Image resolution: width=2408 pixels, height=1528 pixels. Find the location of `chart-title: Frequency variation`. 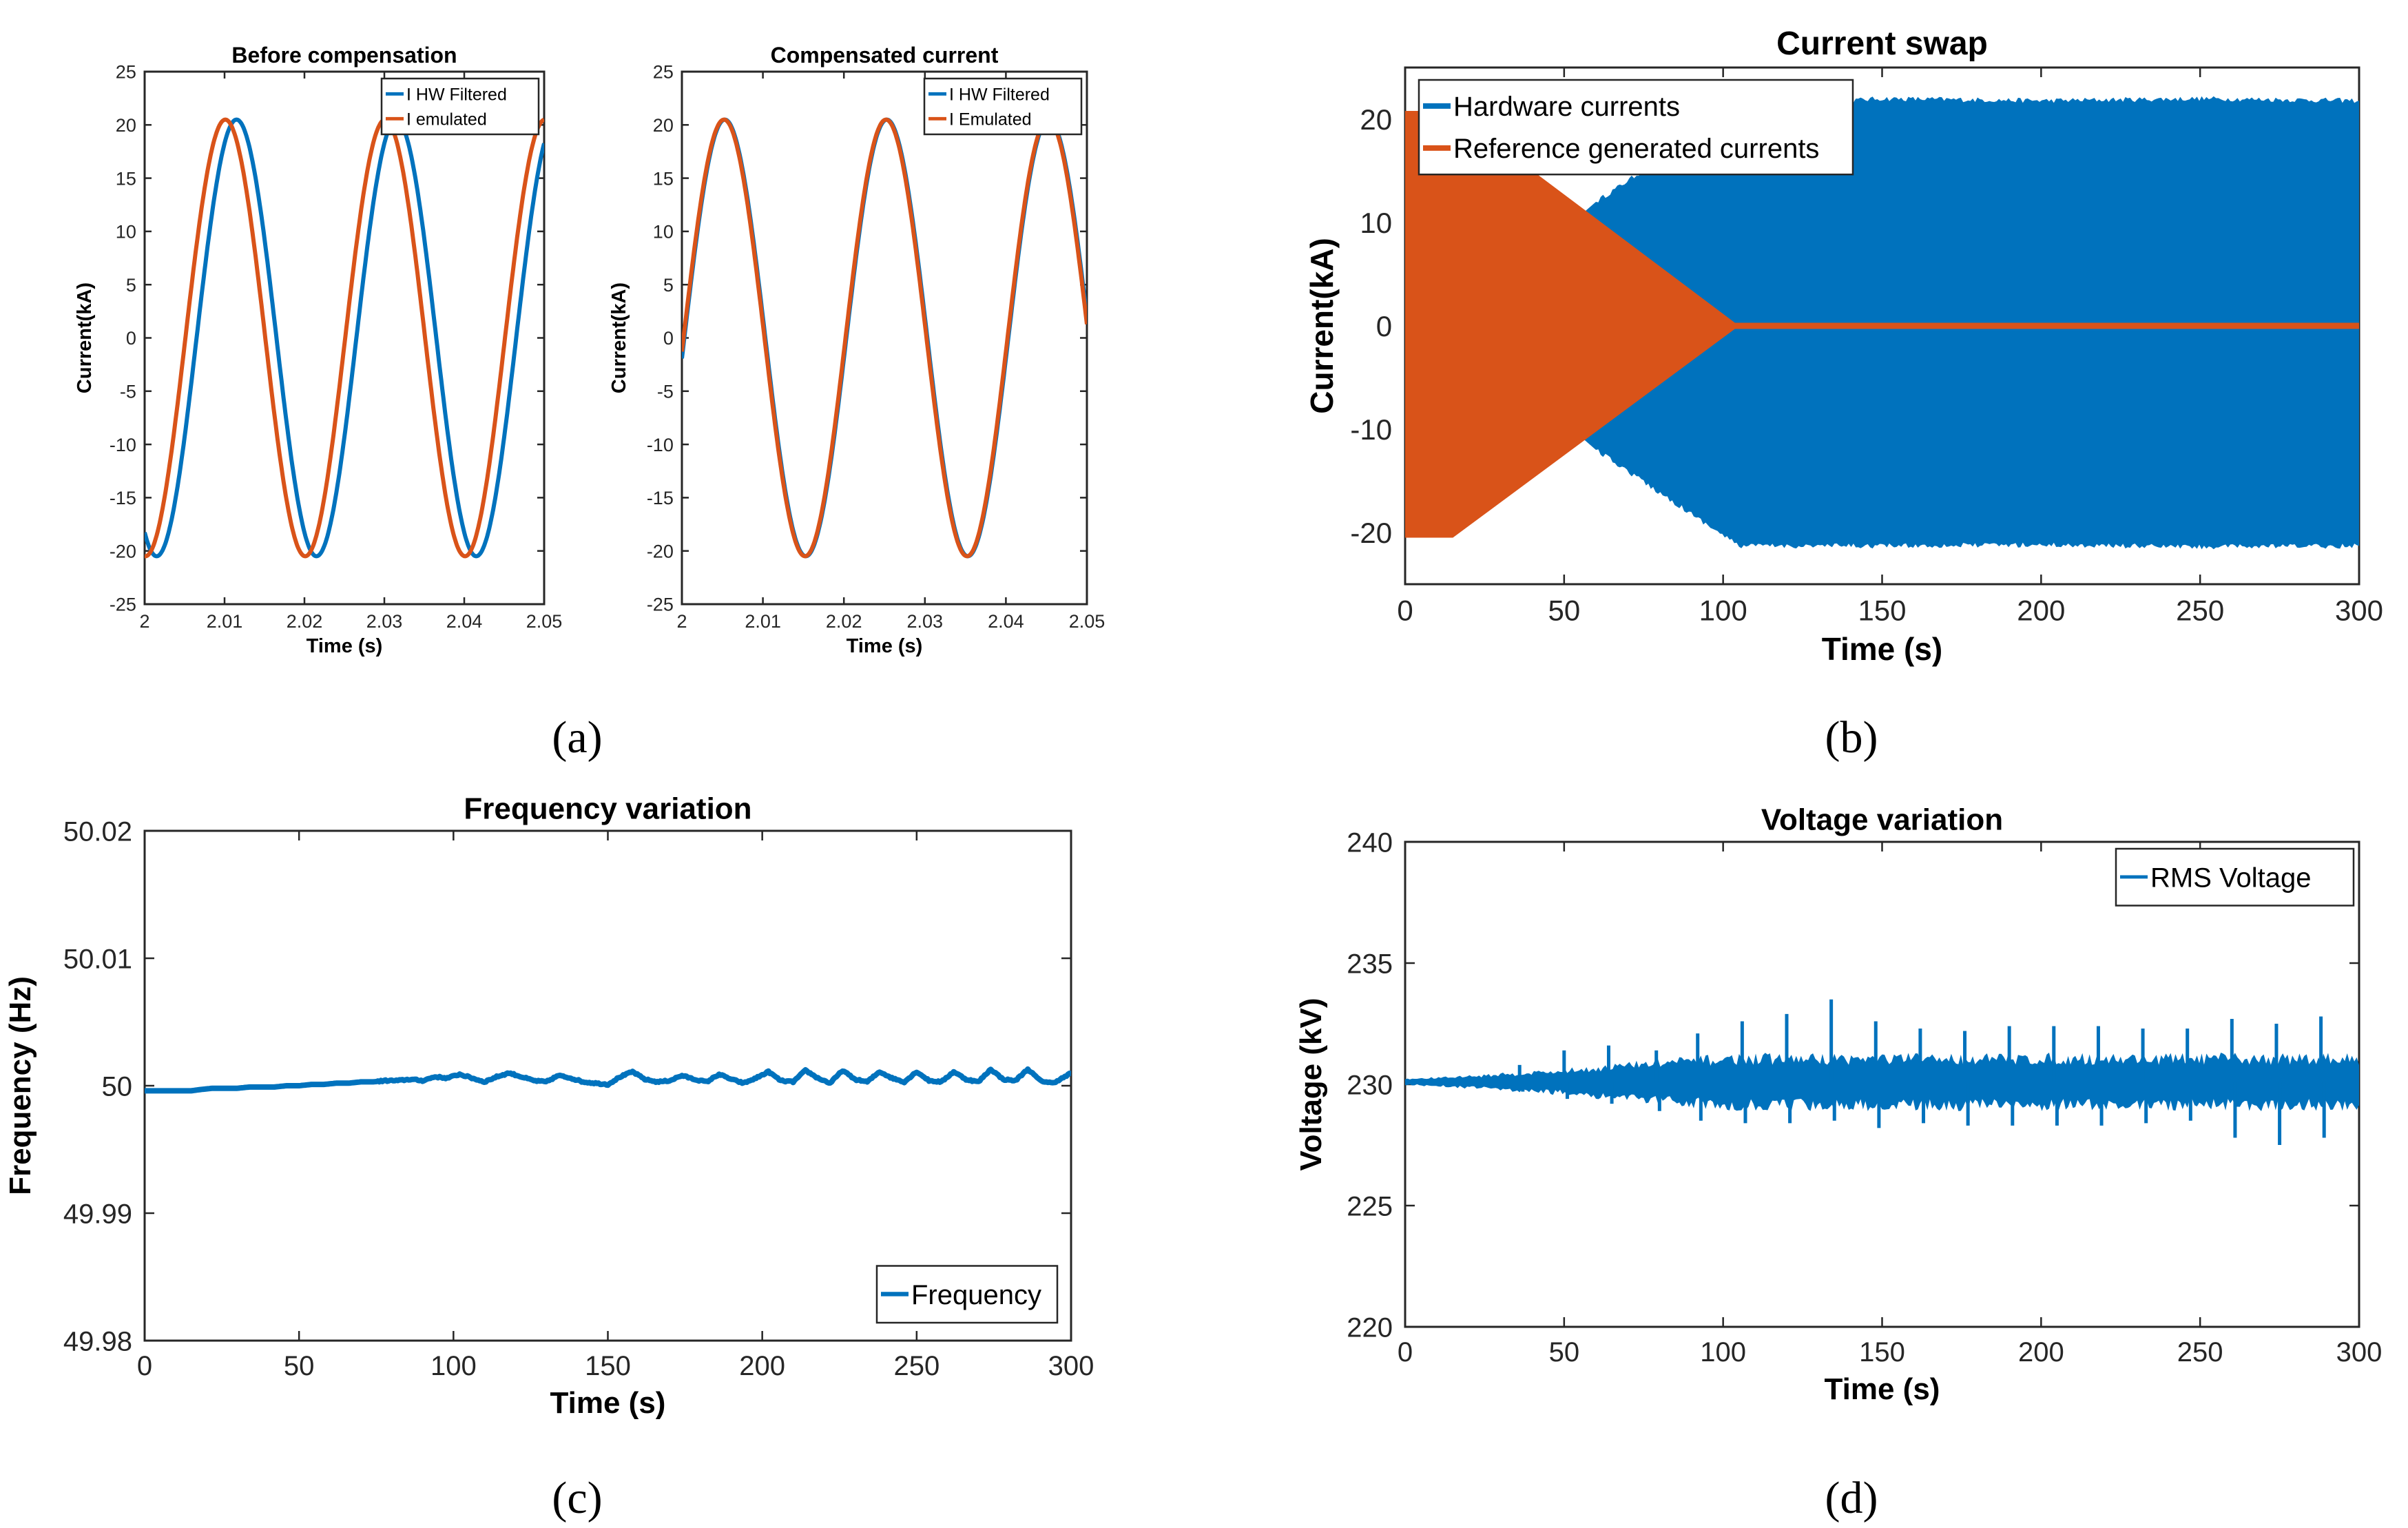

chart-title: Frequency variation is located at coordinates (607, 808).